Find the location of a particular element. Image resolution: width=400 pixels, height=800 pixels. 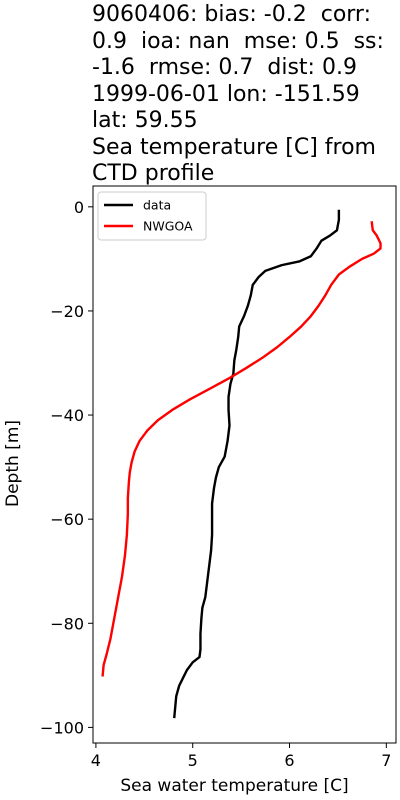

y-axis-label: Depth [m] is located at coordinates (13, 463).